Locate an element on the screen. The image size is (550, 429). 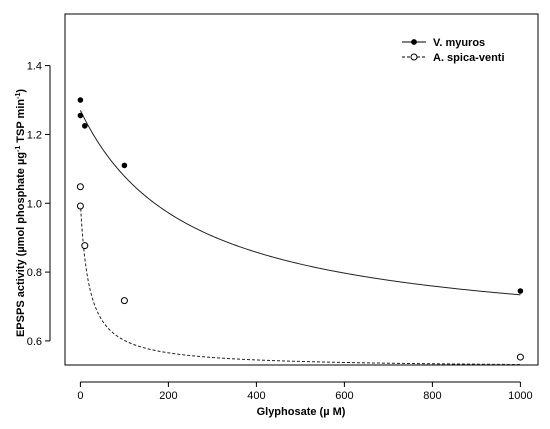
y-axis-title-main: EPSPS activity (µmol phosphate µg is located at coordinates (21, 244).